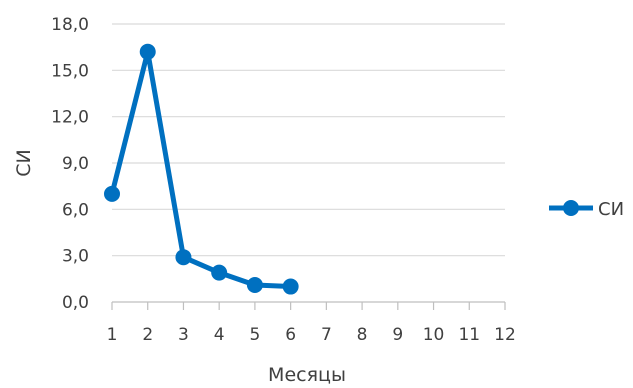 The width and height of the screenshot is (633, 388). What do you see at coordinates (112, 335) in the screenshot?
I see `x-tick-label: 1` at bounding box center [112, 335].